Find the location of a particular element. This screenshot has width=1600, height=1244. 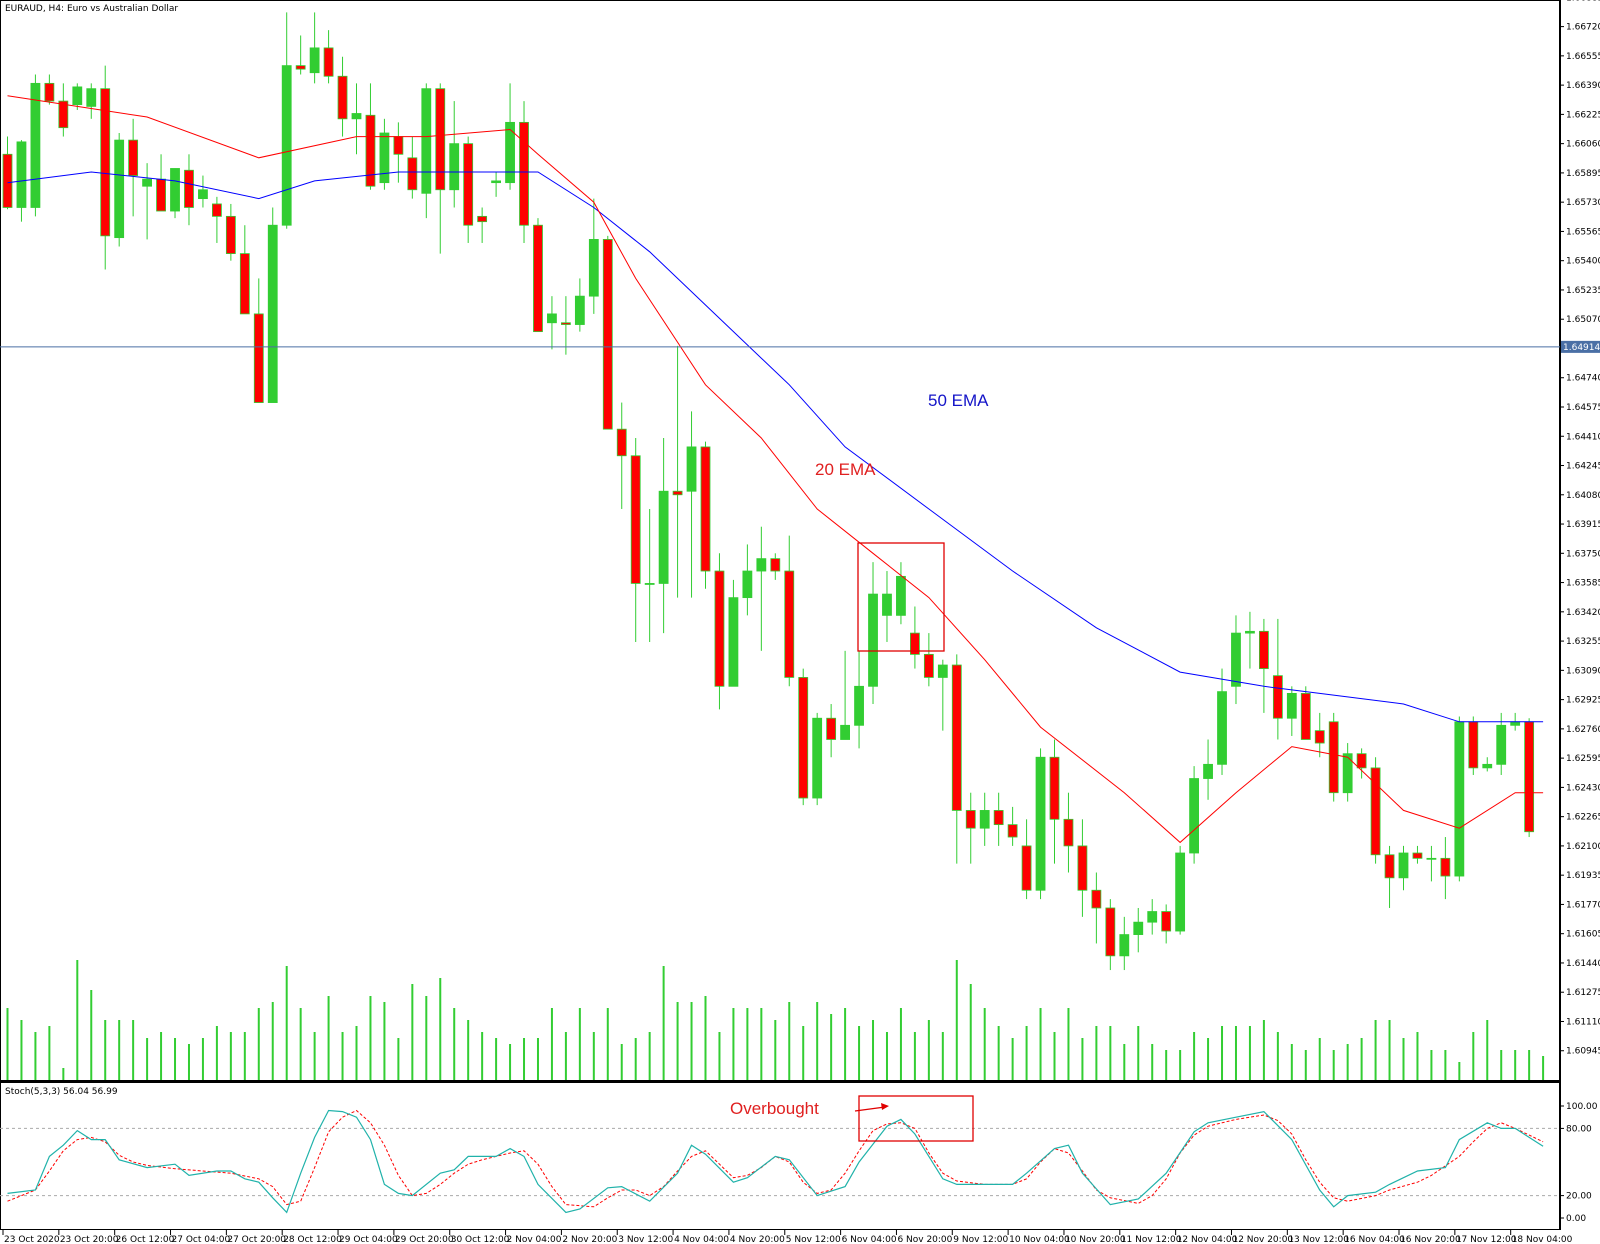

time-tick-label: 4 Nov 04:00 is located at coordinates (701, 1239).